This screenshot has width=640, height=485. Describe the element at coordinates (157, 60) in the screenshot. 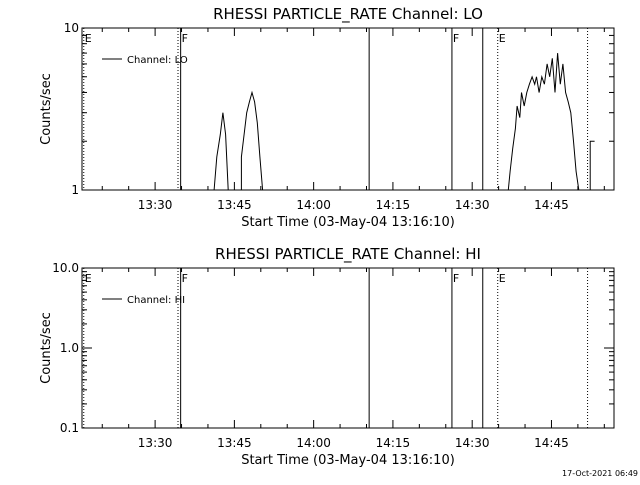

I see `legend-label: Channel: LO` at that location.